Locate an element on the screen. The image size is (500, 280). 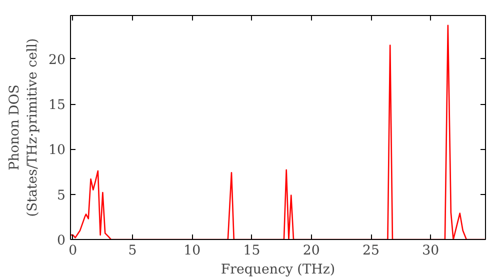
x-tick-label: 25 is located at coordinates (371, 251).